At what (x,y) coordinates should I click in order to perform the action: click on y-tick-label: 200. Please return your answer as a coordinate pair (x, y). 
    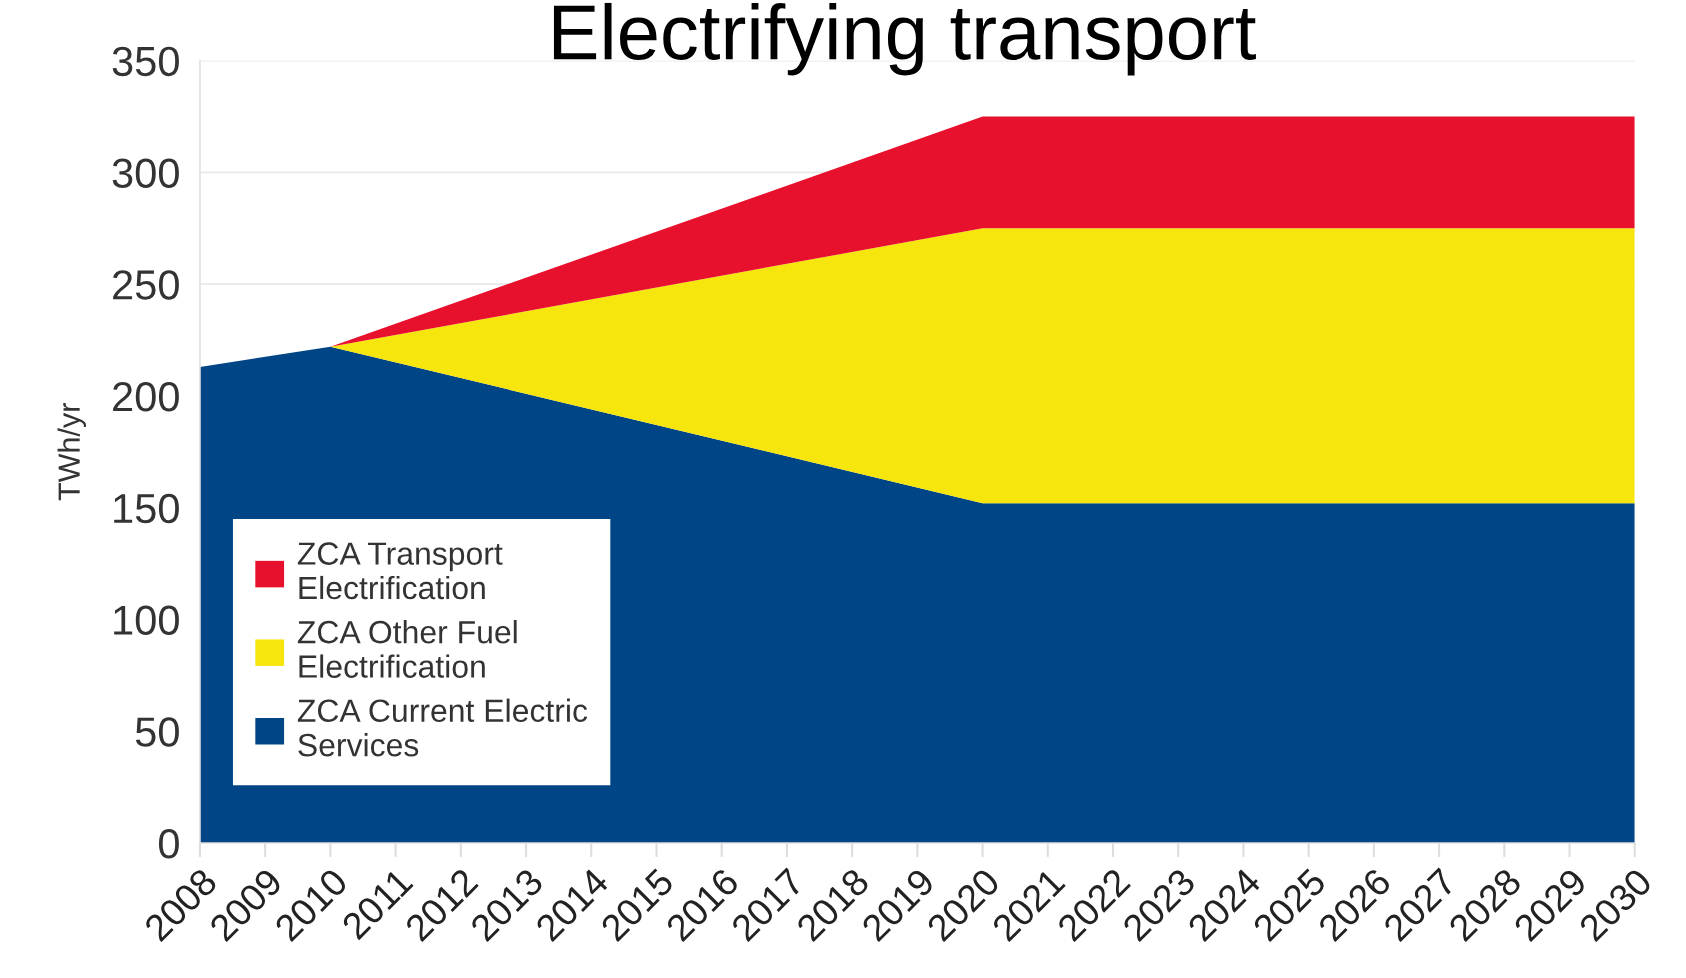
    Looking at the image, I should click on (146, 396).